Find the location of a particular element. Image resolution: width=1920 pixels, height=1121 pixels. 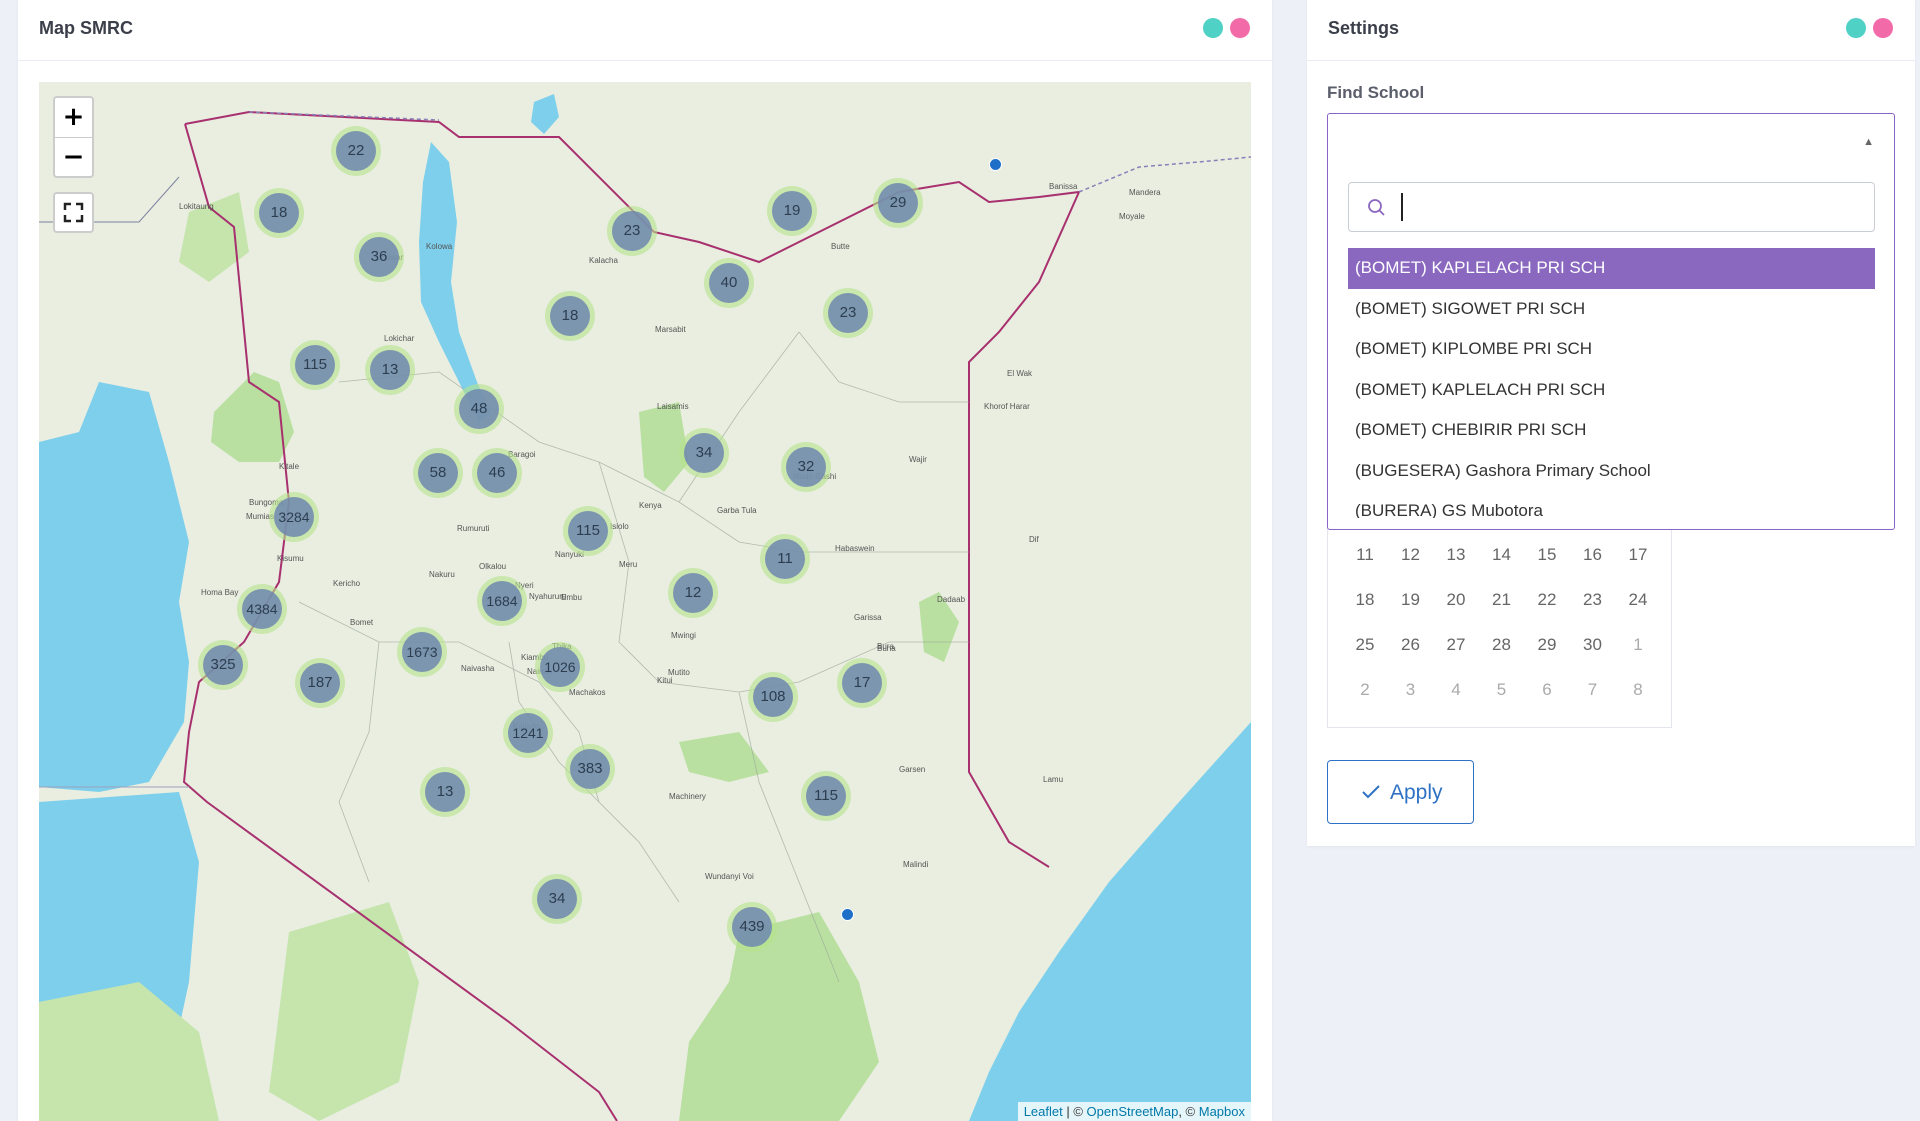

calendar-day: 1 is located at coordinates (1638, 644).